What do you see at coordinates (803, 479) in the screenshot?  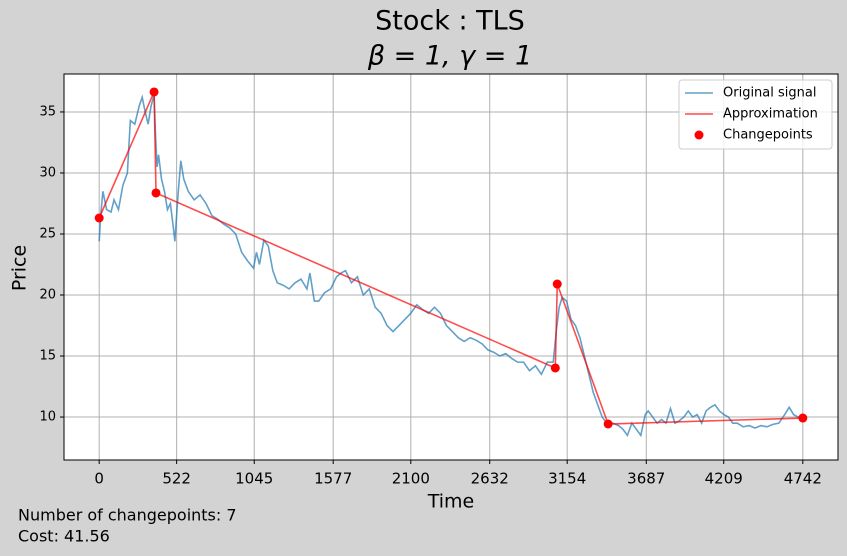 I see `x-tick-label: 4742` at bounding box center [803, 479].